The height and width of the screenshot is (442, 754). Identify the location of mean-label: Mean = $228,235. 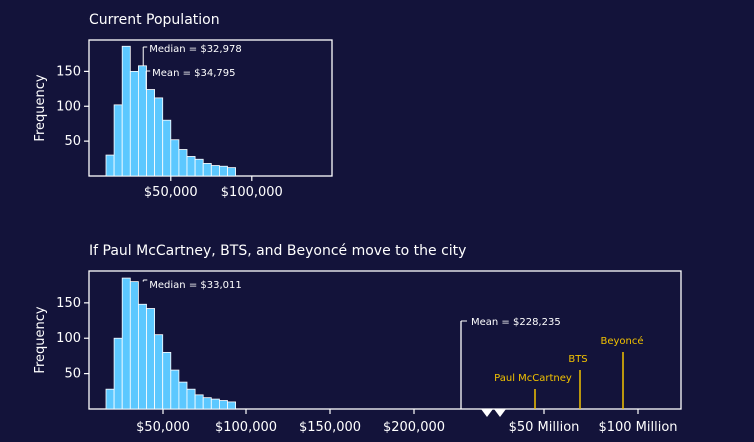
(516, 322).